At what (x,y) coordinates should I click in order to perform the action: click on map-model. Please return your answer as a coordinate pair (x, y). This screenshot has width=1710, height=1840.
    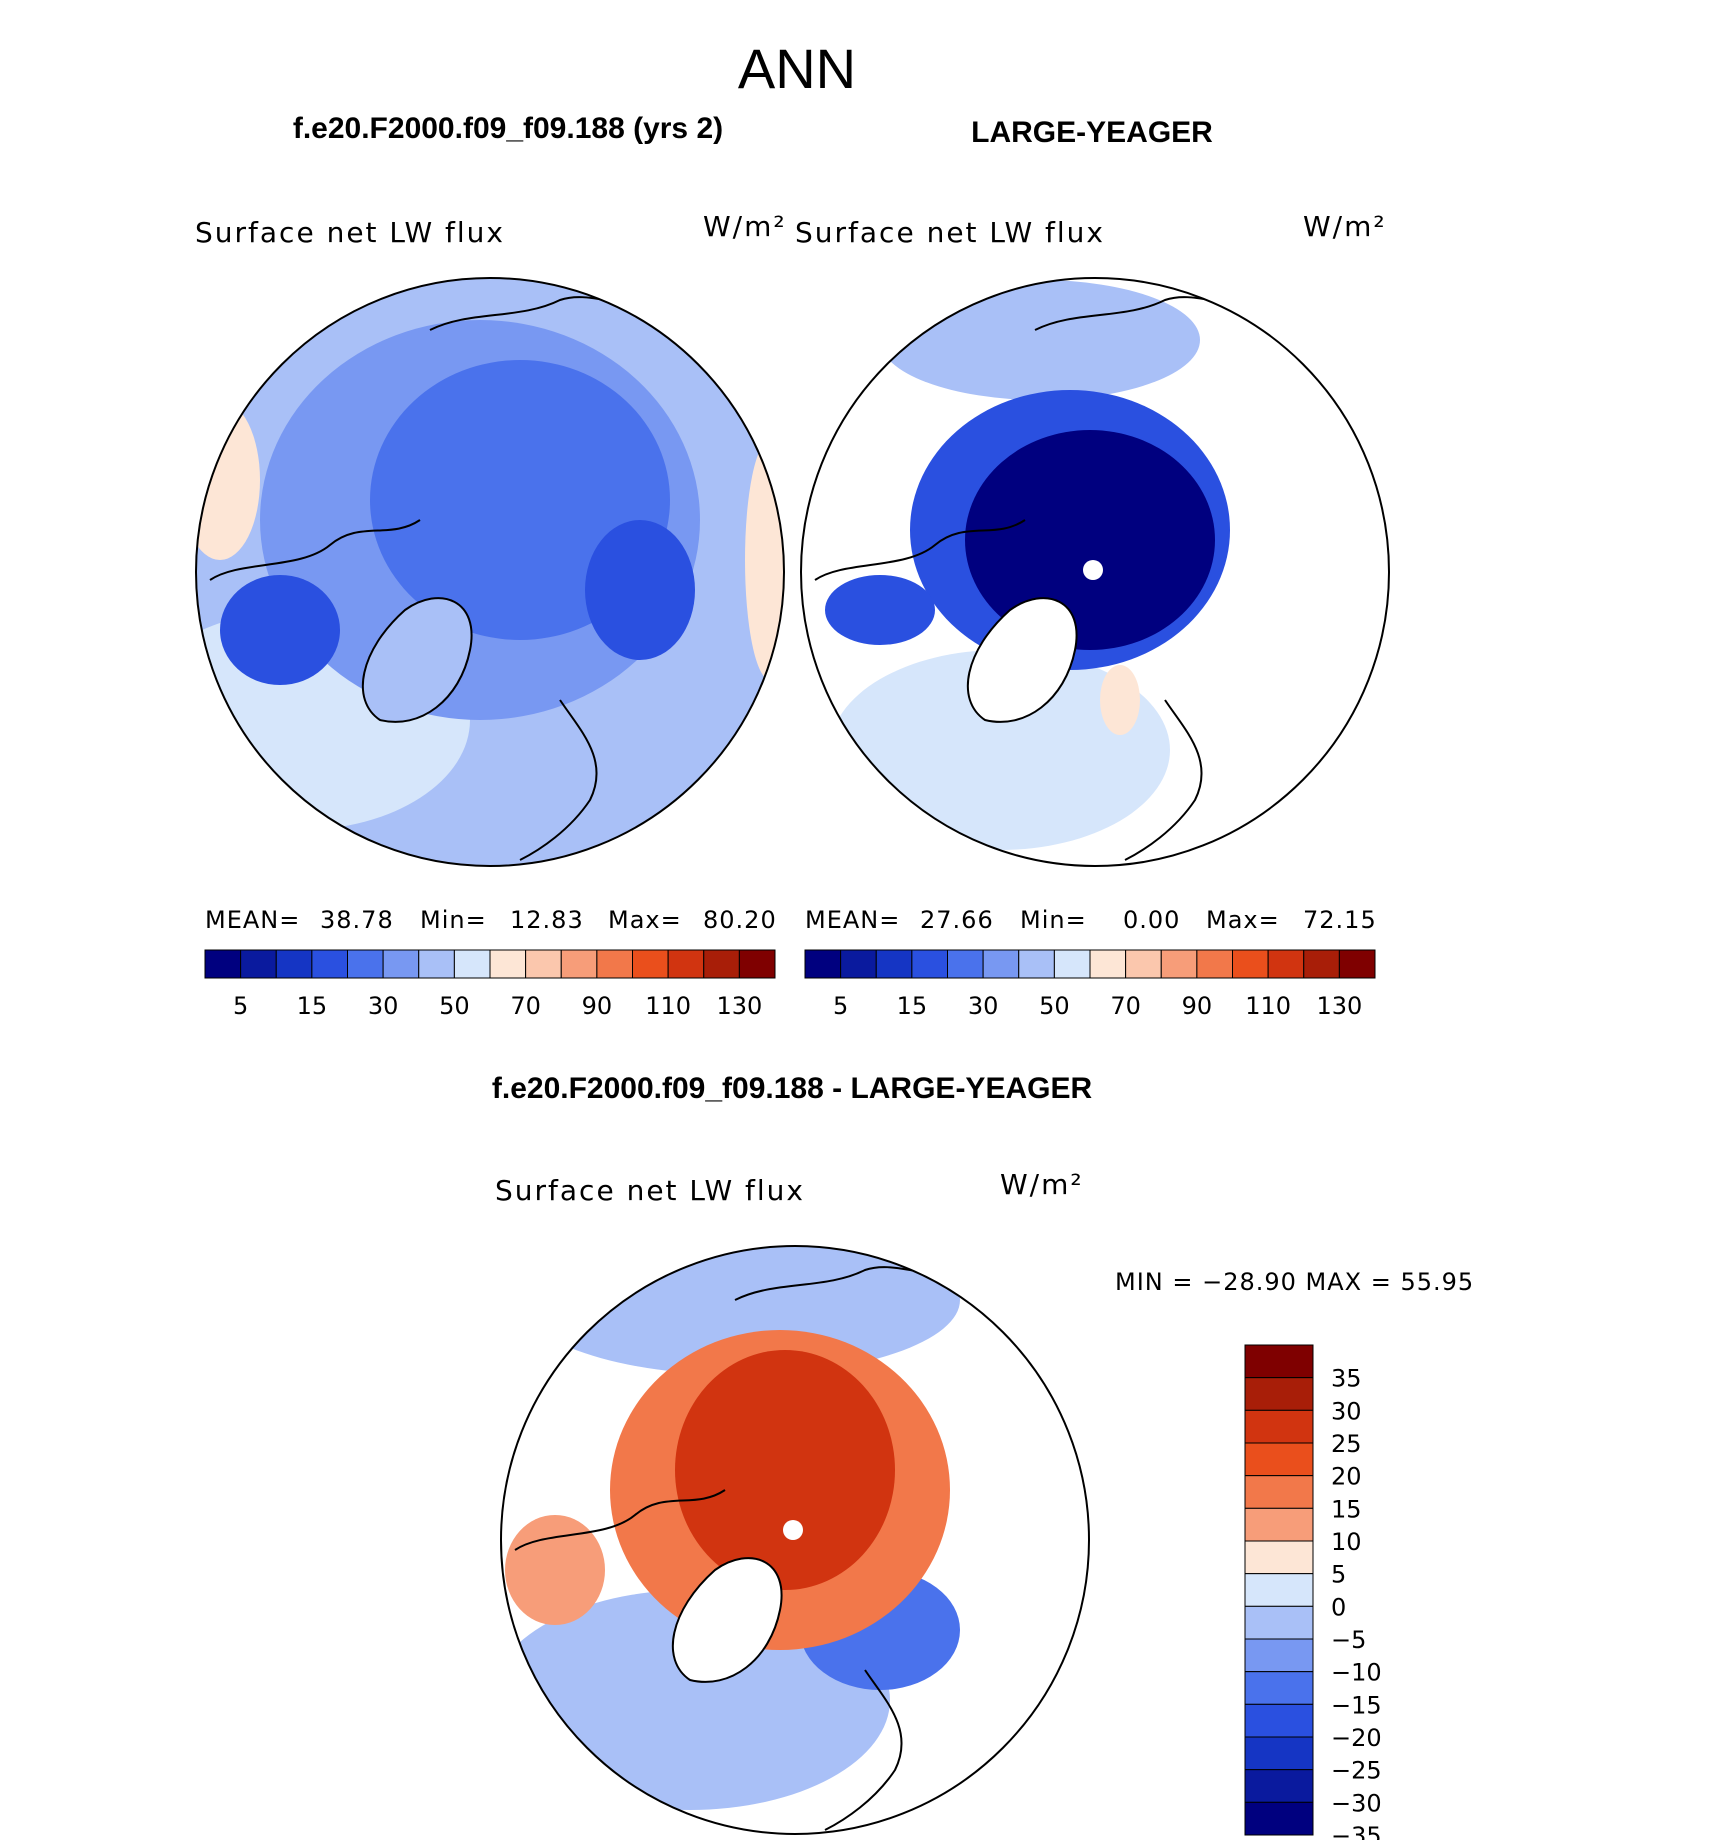
    Looking at the image, I should click on (490, 572).